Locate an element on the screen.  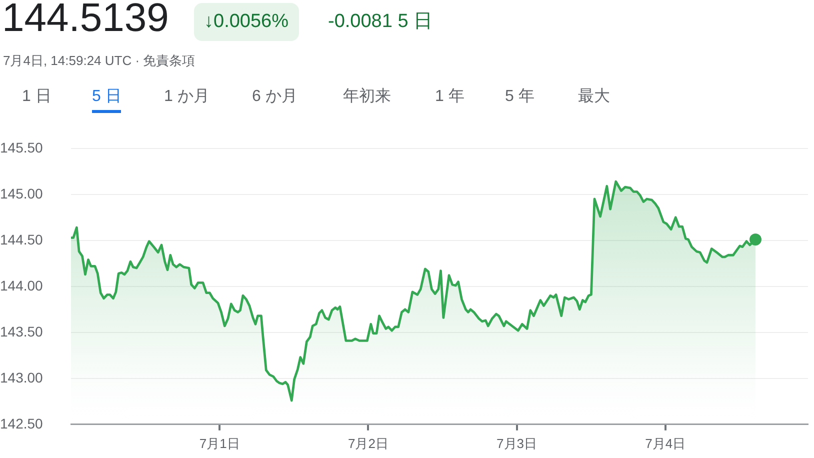
text: 1 日 is located at coordinates (37, 97).